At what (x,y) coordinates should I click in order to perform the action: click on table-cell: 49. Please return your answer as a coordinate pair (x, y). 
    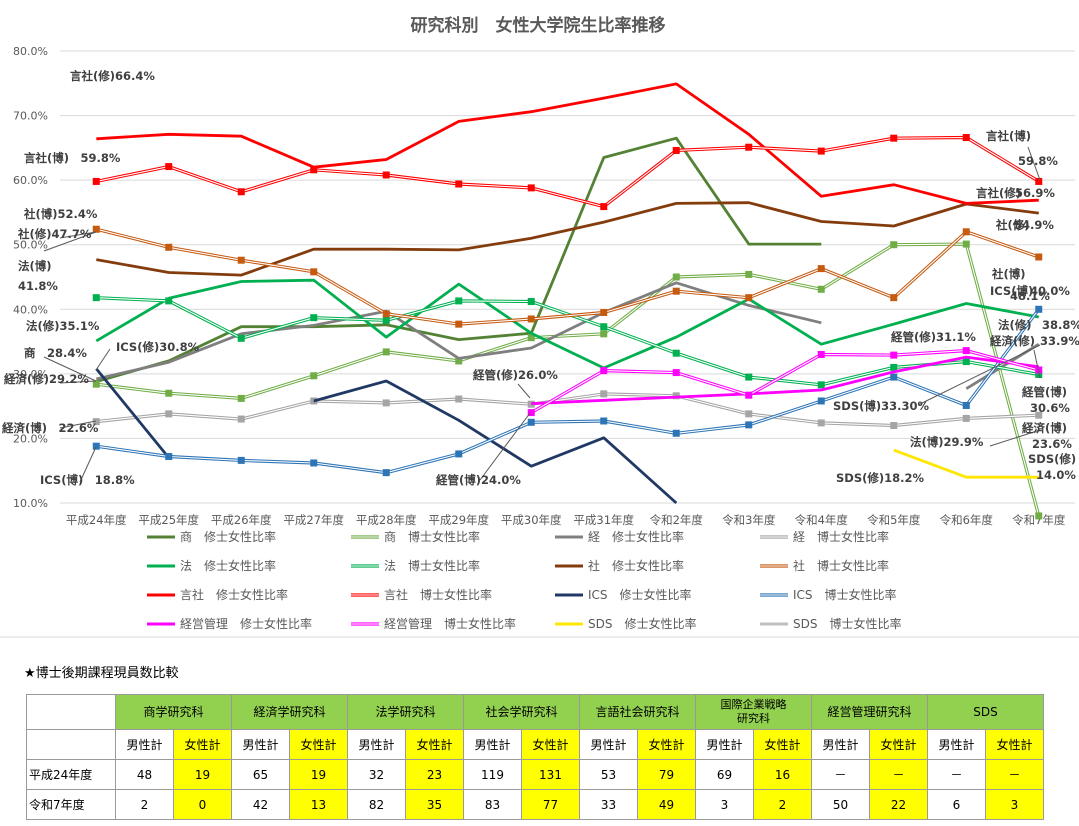
    Looking at the image, I should click on (666, 804).